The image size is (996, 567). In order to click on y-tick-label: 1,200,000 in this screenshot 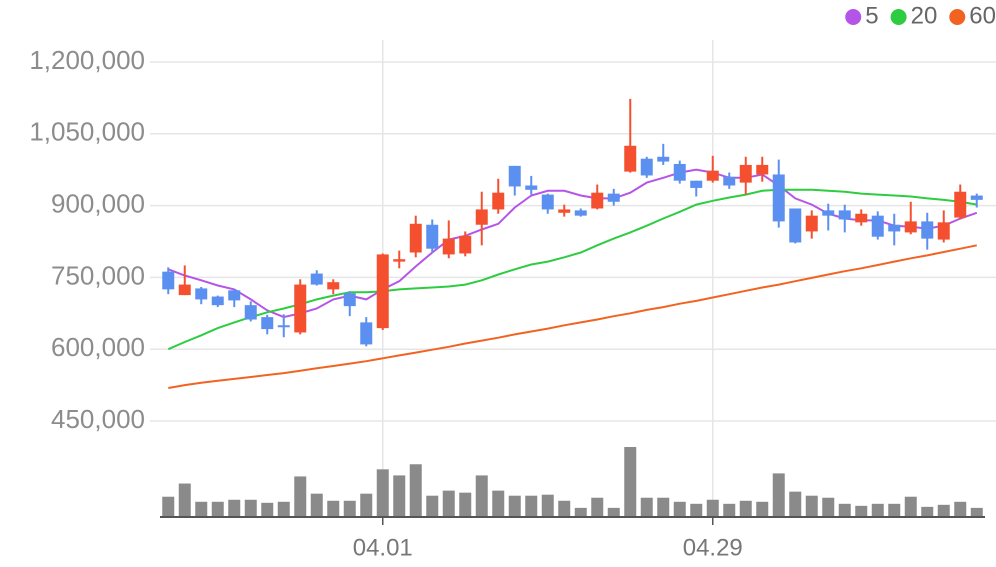, I will do `click(87, 60)`.